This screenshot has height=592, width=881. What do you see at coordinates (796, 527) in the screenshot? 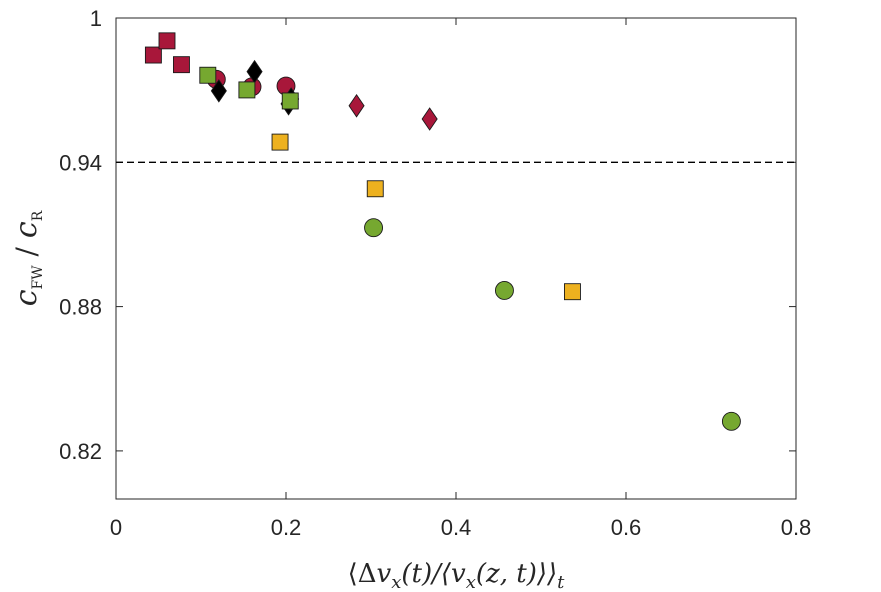
I see `x-tick-label: 0.8` at bounding box center [796, 527].